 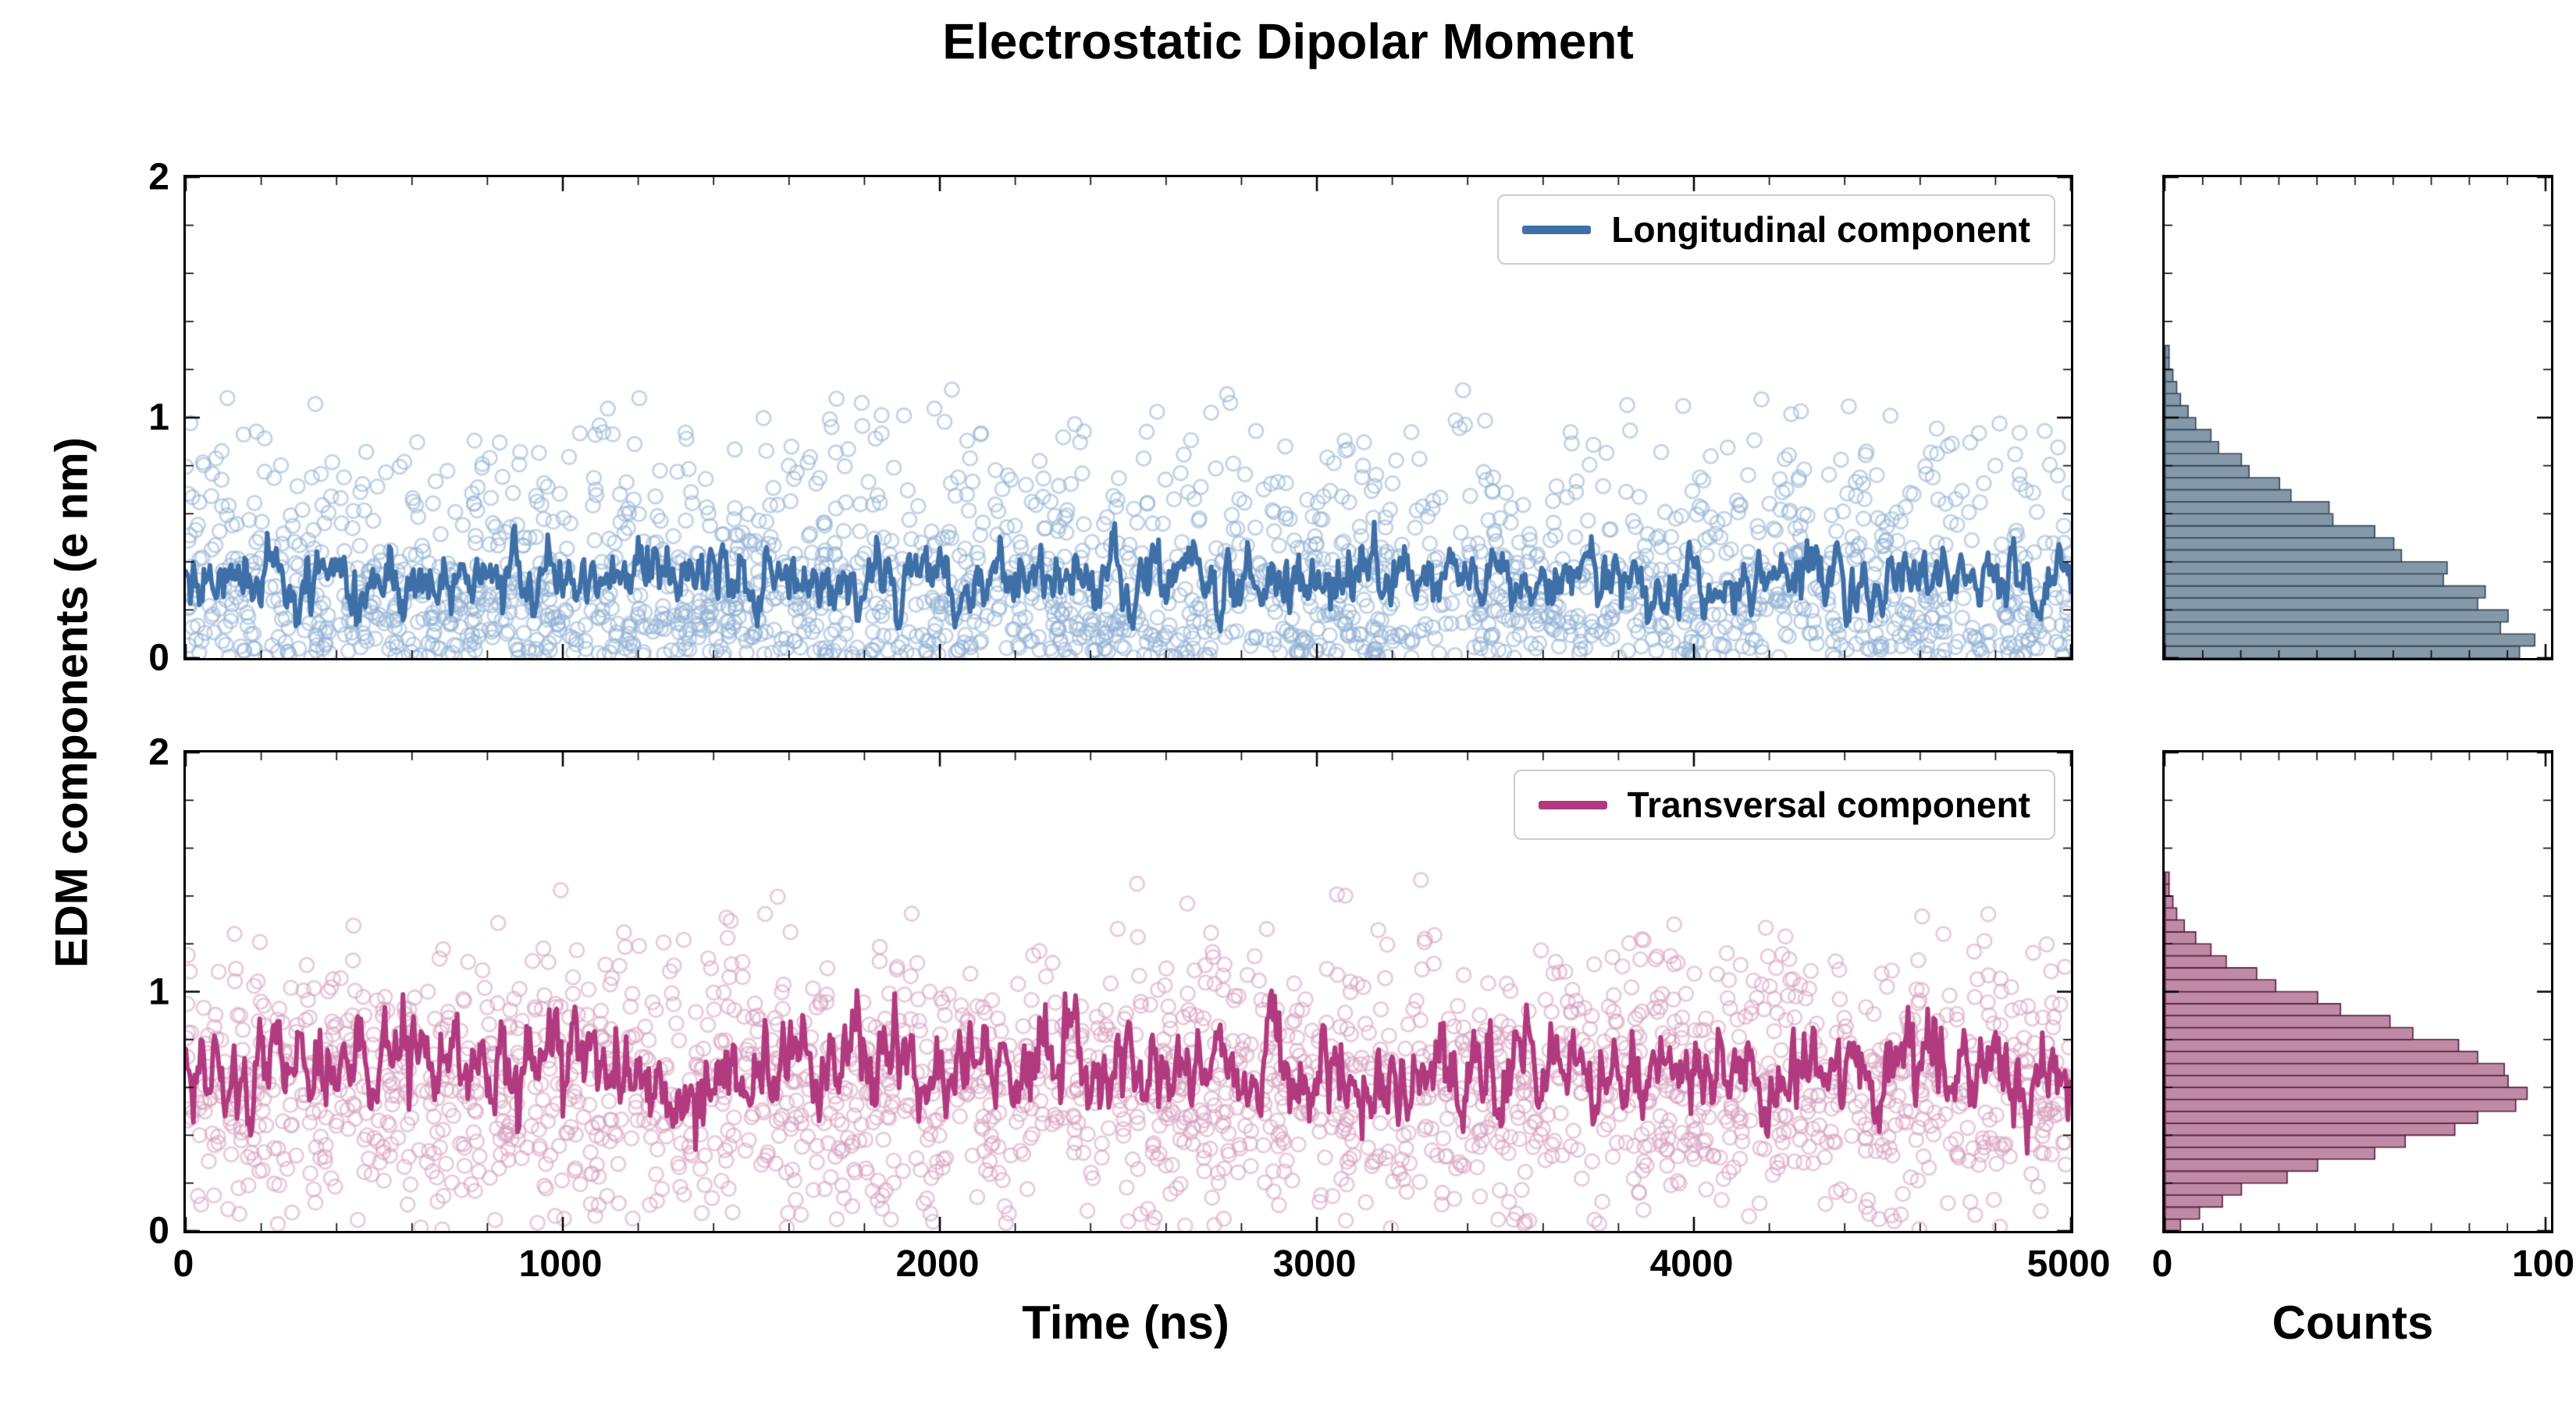 I want to click on legend-line-swatch-longitudinal, so click(x=1557, y=229).